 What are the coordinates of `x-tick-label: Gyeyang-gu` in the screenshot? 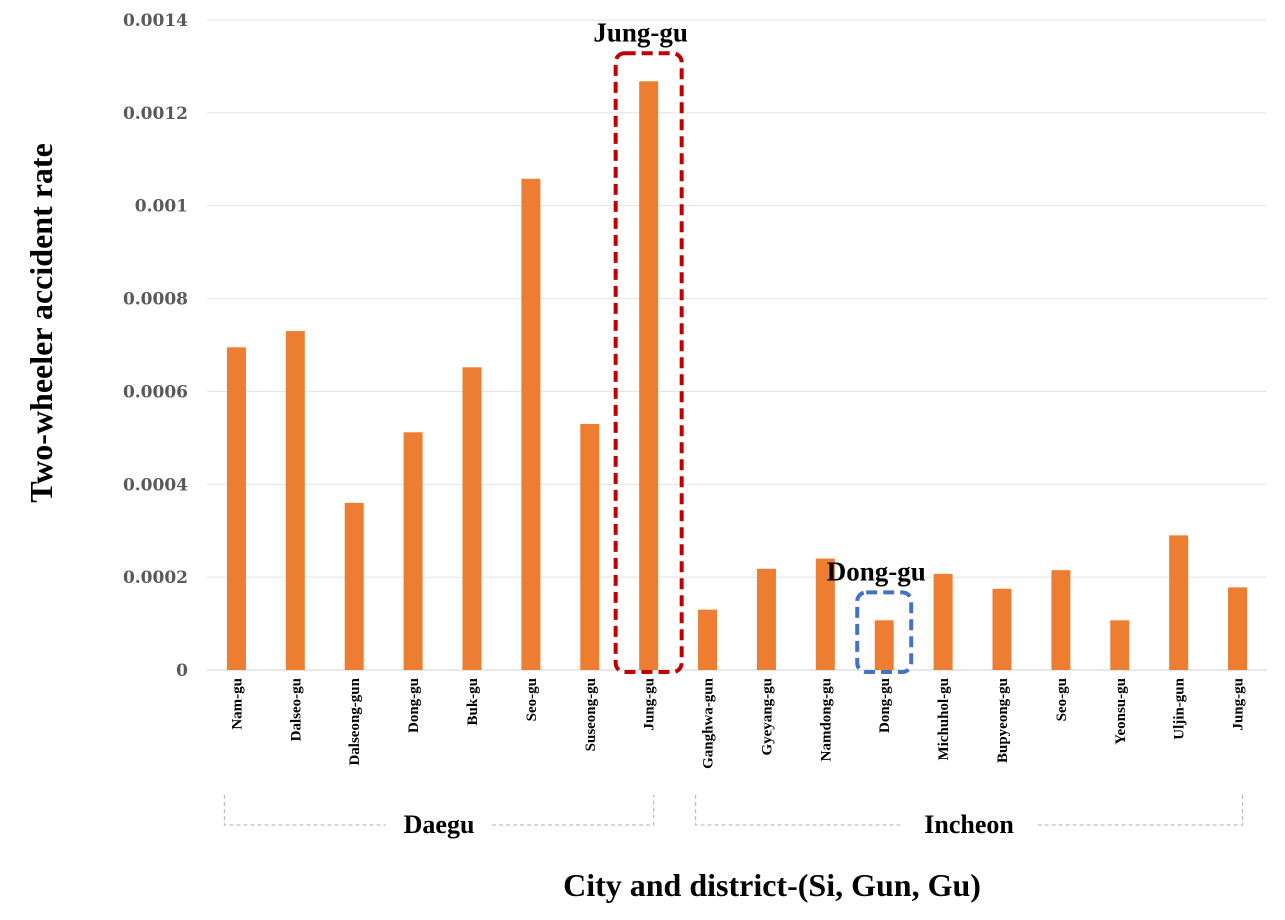 It's located at (767, 717).